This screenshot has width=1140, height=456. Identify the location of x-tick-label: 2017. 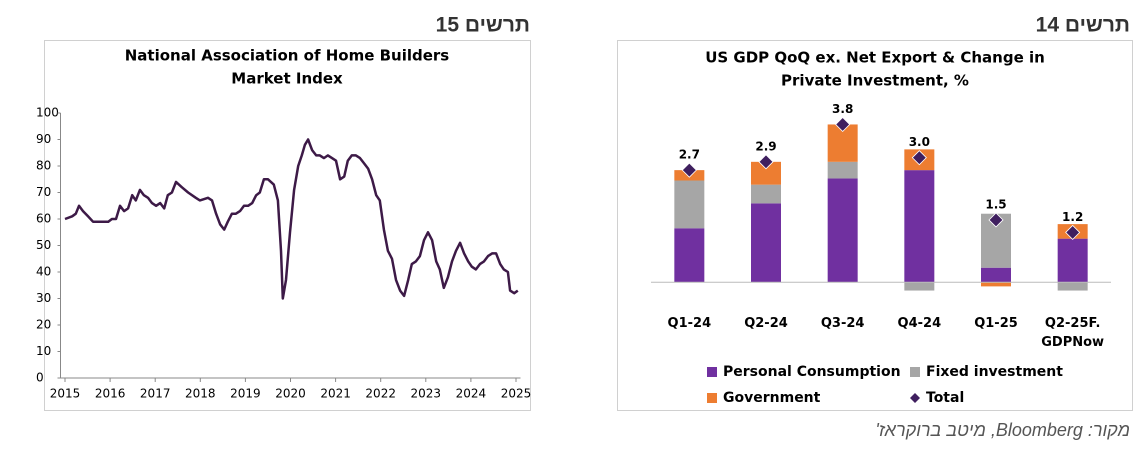
(155, 394).